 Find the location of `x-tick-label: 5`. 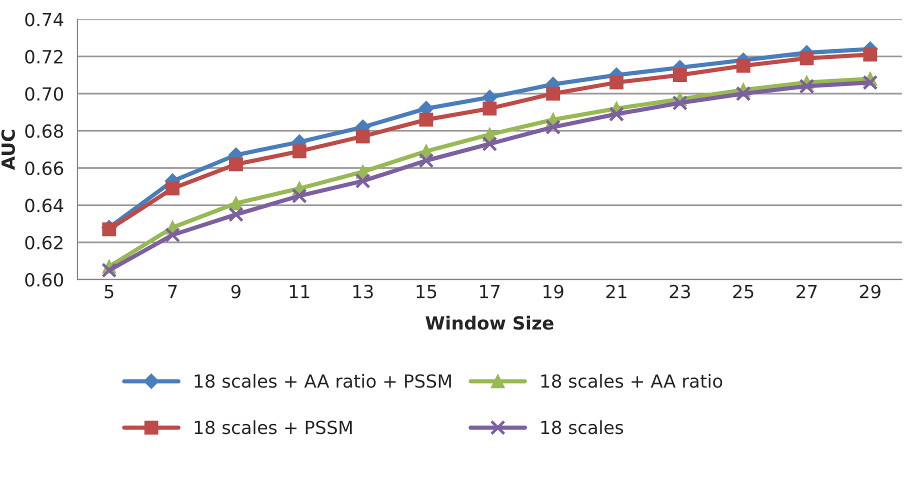

x-tick-label: 5 is located at coordinates (109, 291).